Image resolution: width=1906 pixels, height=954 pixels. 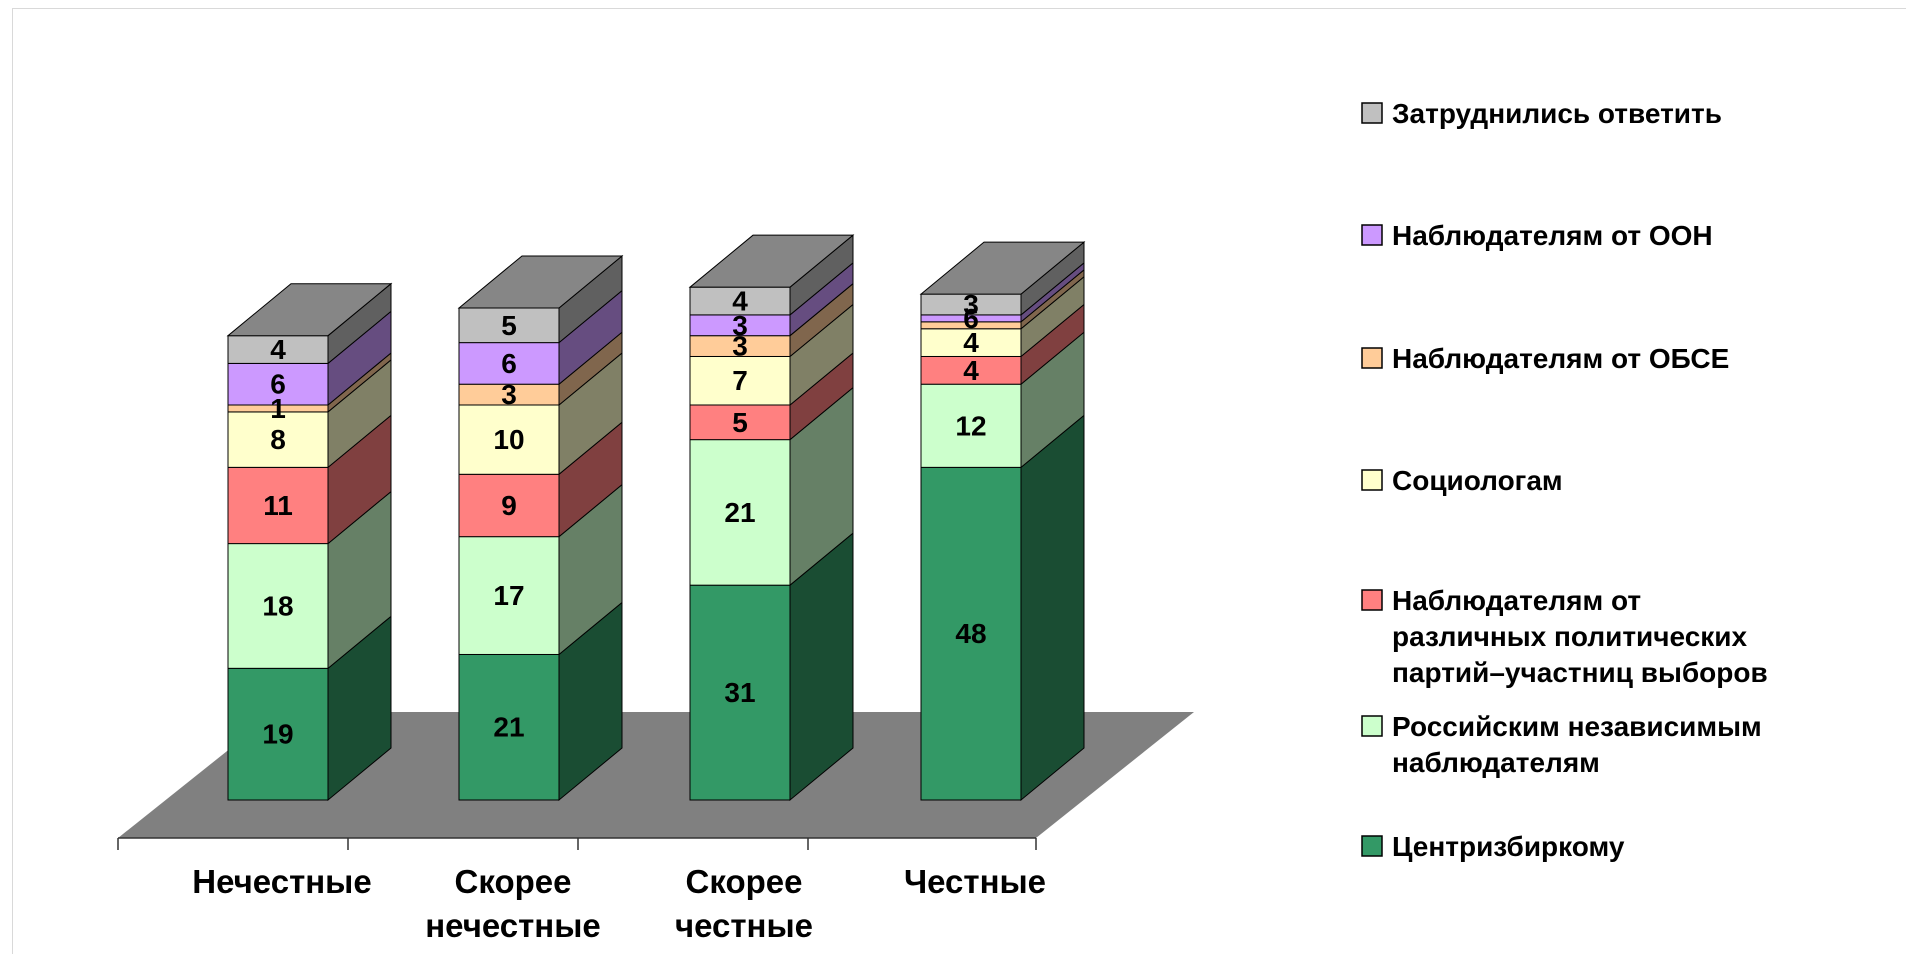 I want to click on data-label: 11, so click(x=278, y=505).